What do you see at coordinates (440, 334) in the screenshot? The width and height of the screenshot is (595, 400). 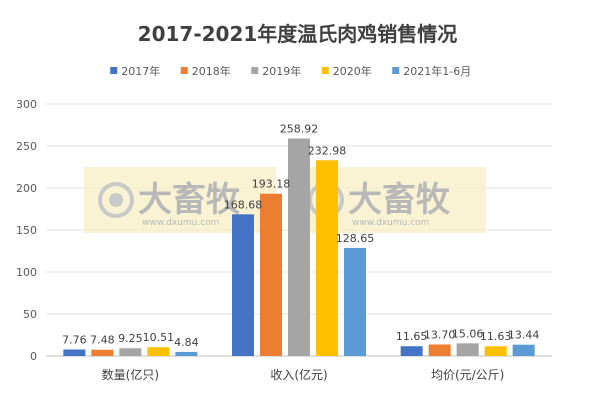 I see `data-label: 13.70` at bounding box center [440, 334].